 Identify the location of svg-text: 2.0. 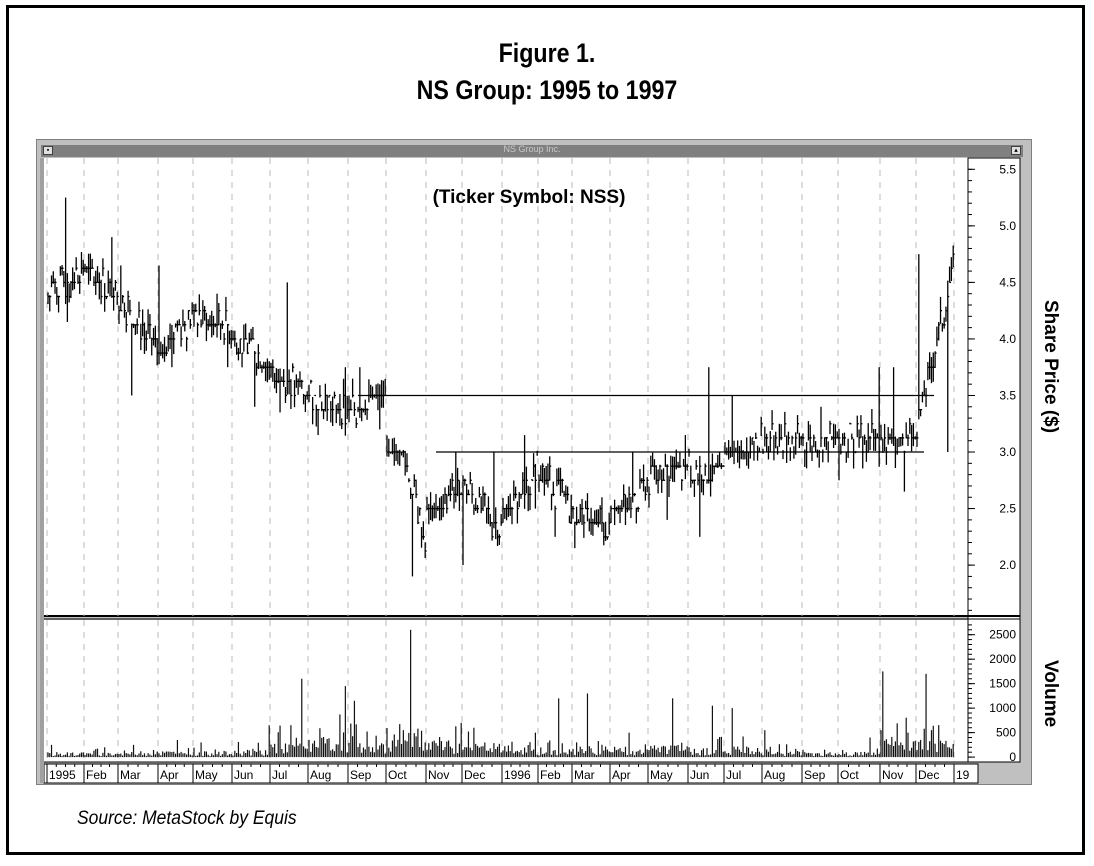
(1007, 565).